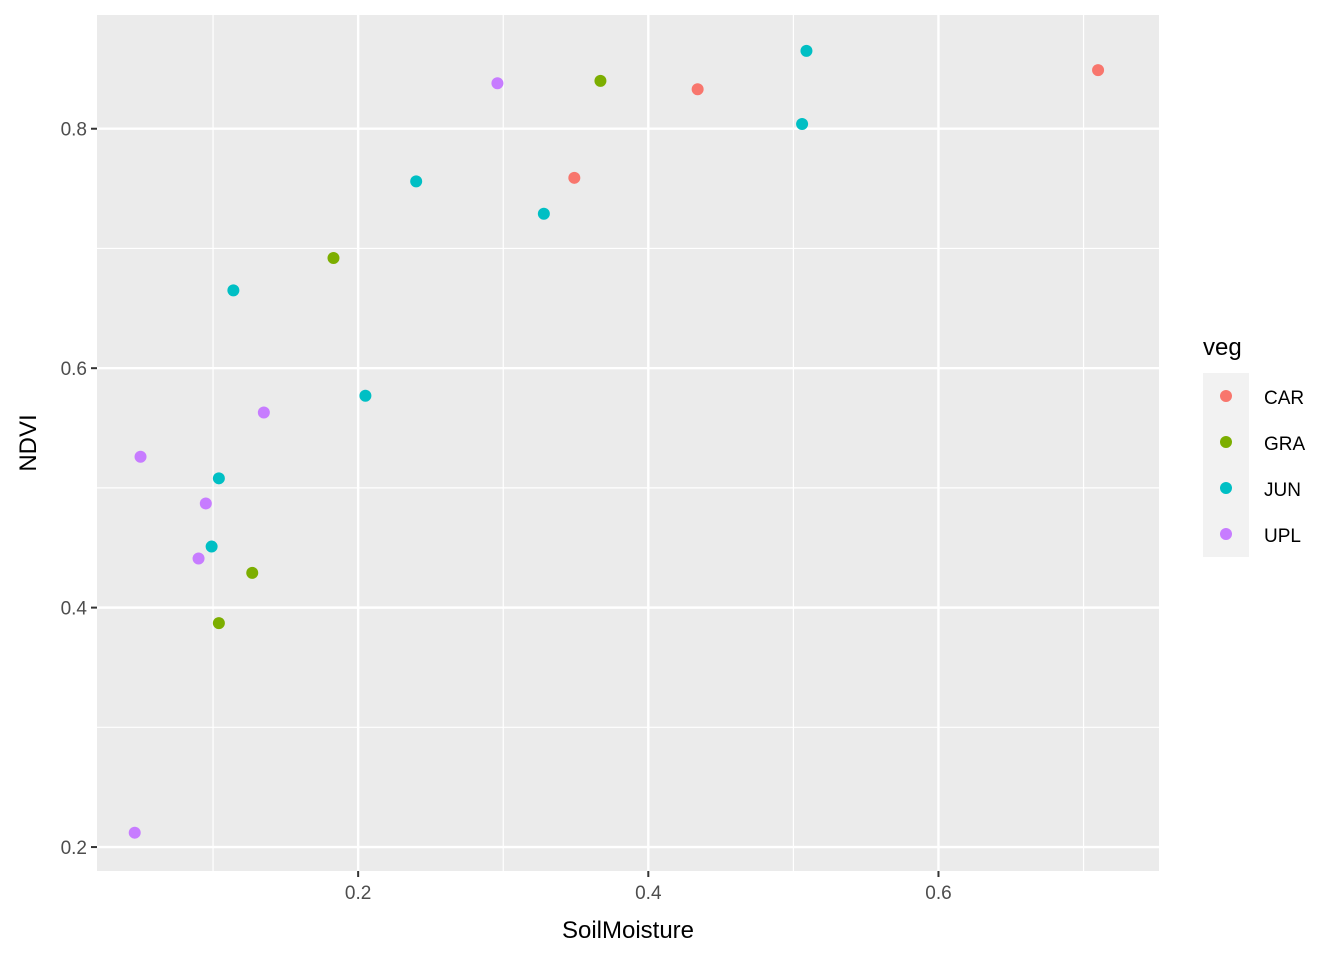  Describe the element at coordinates (938, 893) in the screenshot. I see `x-tick-label: 0.6` at that location.